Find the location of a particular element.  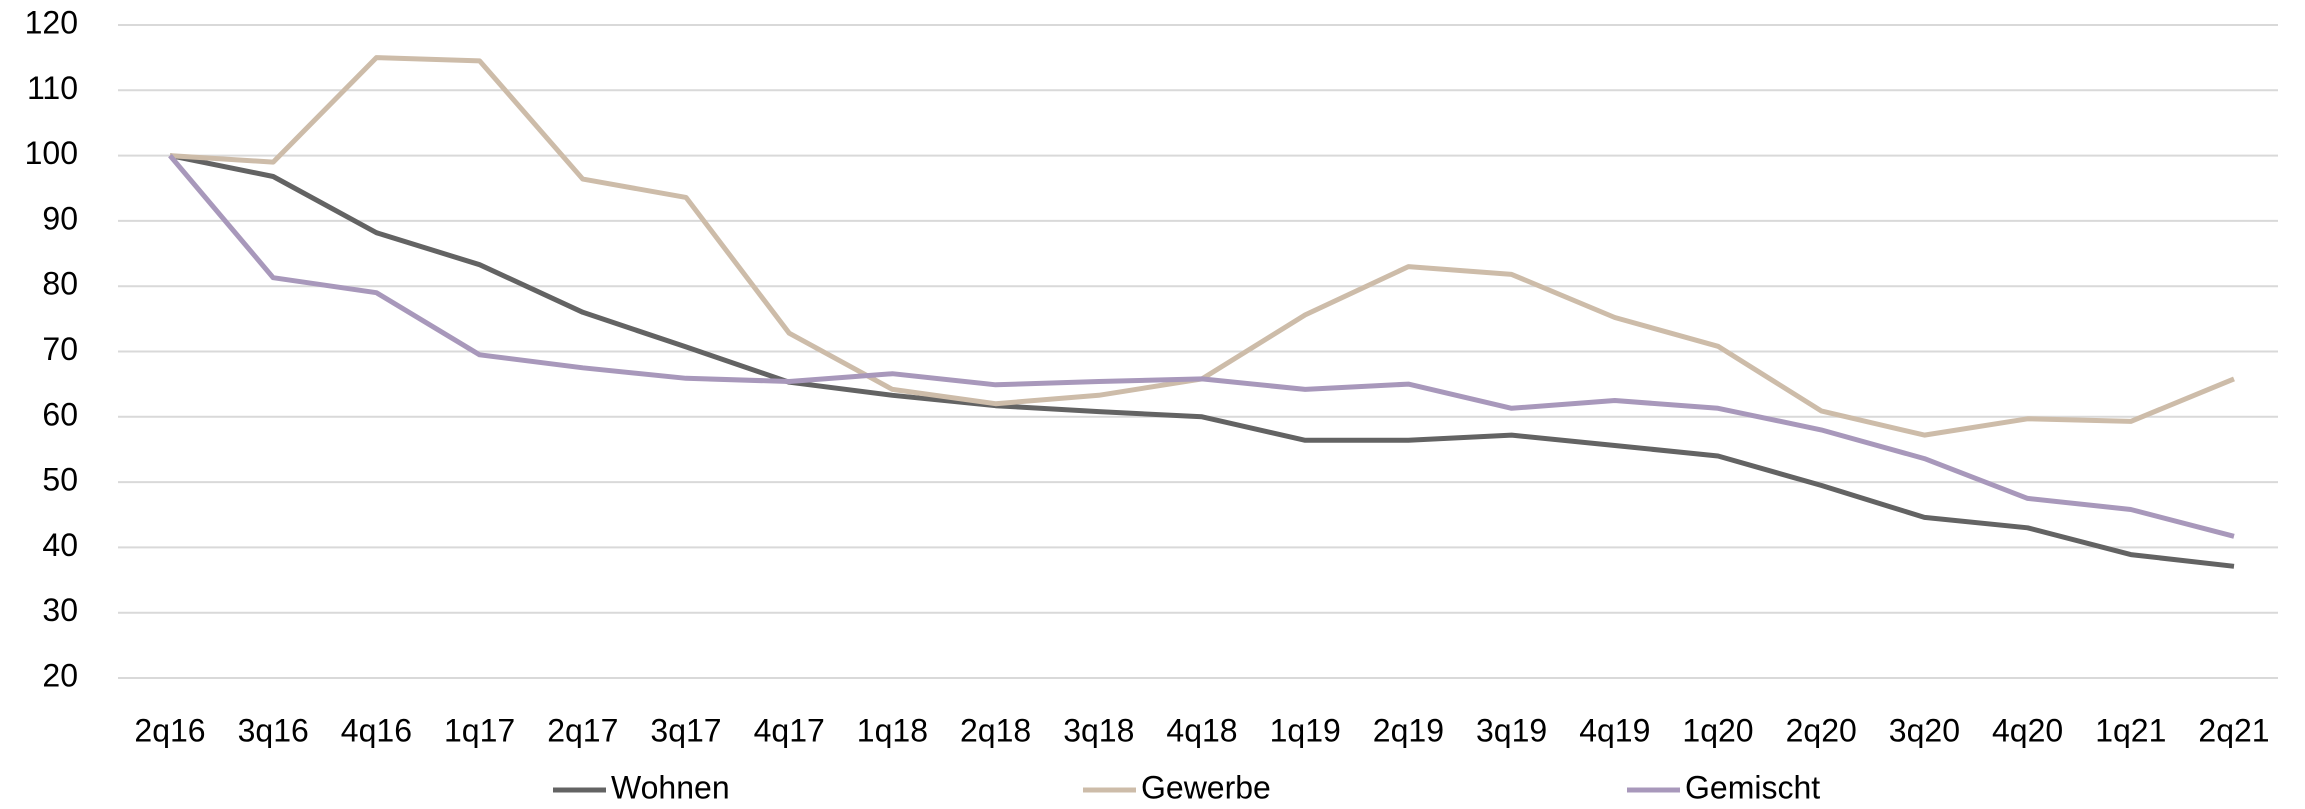

x-tick-label: 4q20 is located at coordinates (2027, 730).